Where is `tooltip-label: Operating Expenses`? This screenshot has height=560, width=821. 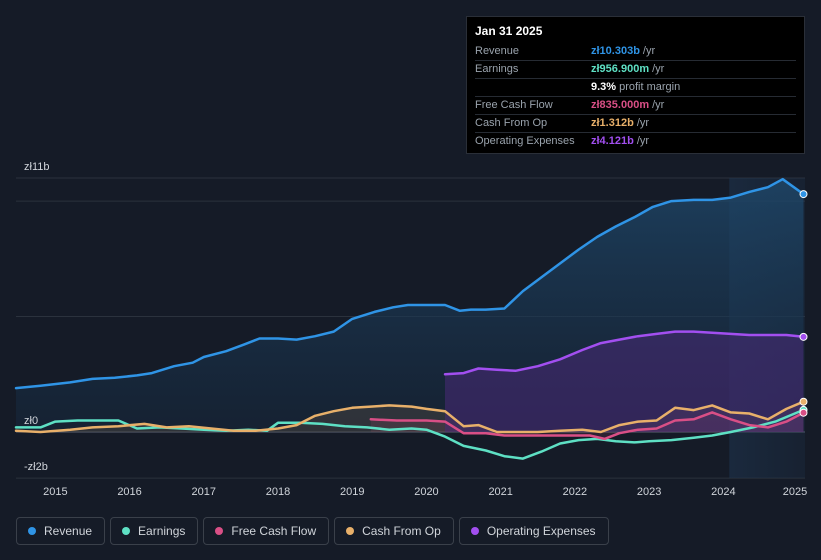 tooltip-label: Operating Expenses is located at coordinates (525, 141).